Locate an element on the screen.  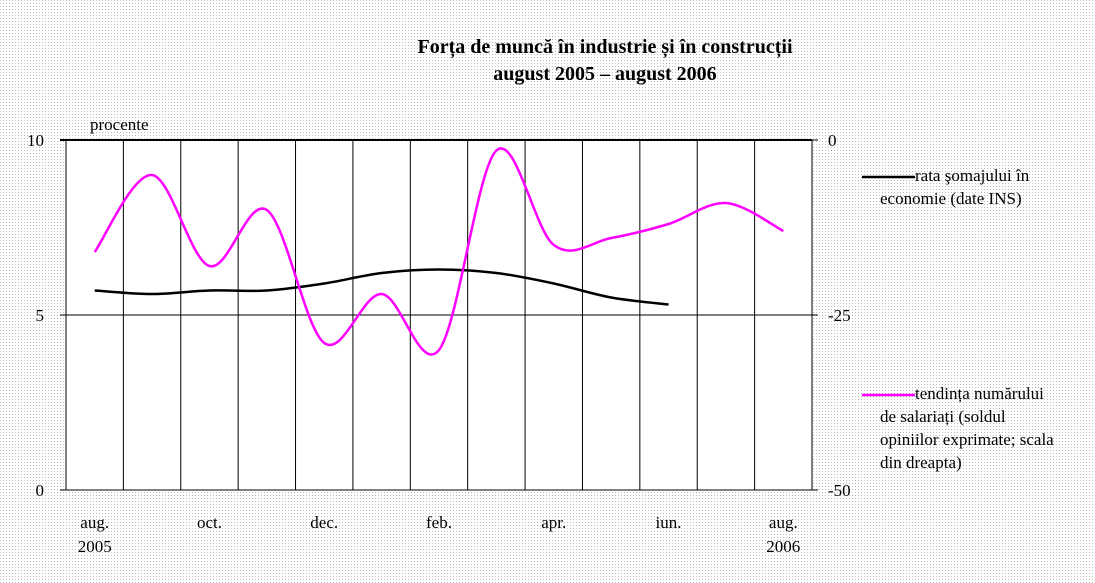
x-tick-label: feb. is located at coordinates (439, 522).